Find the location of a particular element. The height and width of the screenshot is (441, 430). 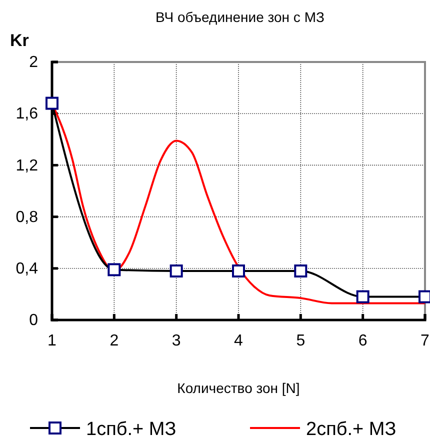

y-tick-label: 1,6 is located at coordinates (27, 114).